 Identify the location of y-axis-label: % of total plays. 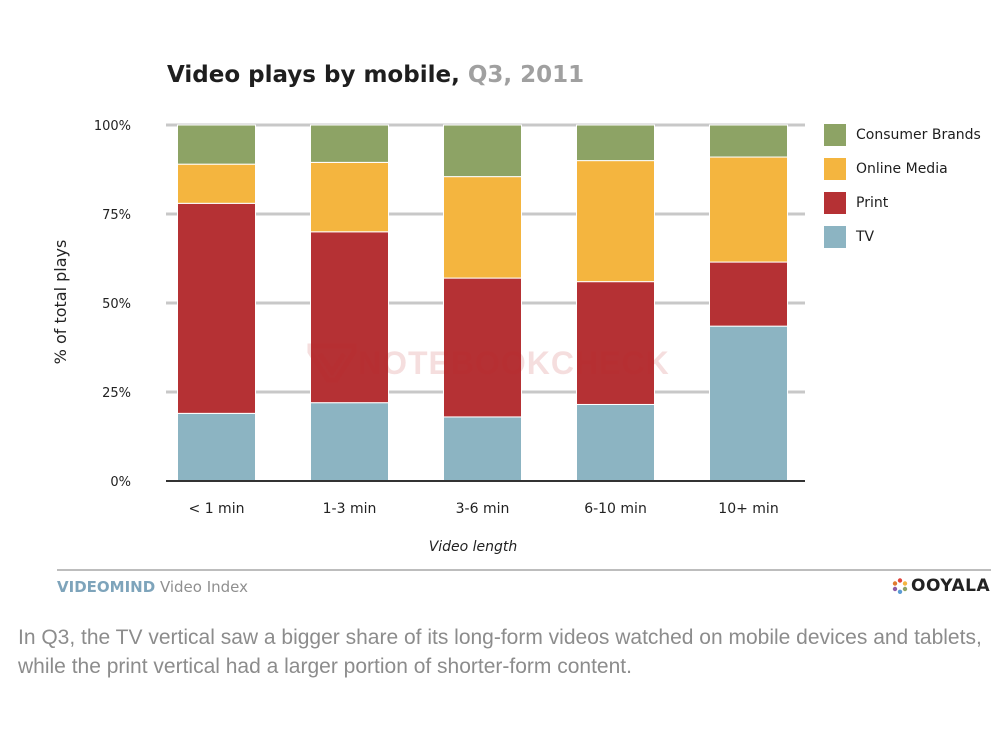
(60, 302).